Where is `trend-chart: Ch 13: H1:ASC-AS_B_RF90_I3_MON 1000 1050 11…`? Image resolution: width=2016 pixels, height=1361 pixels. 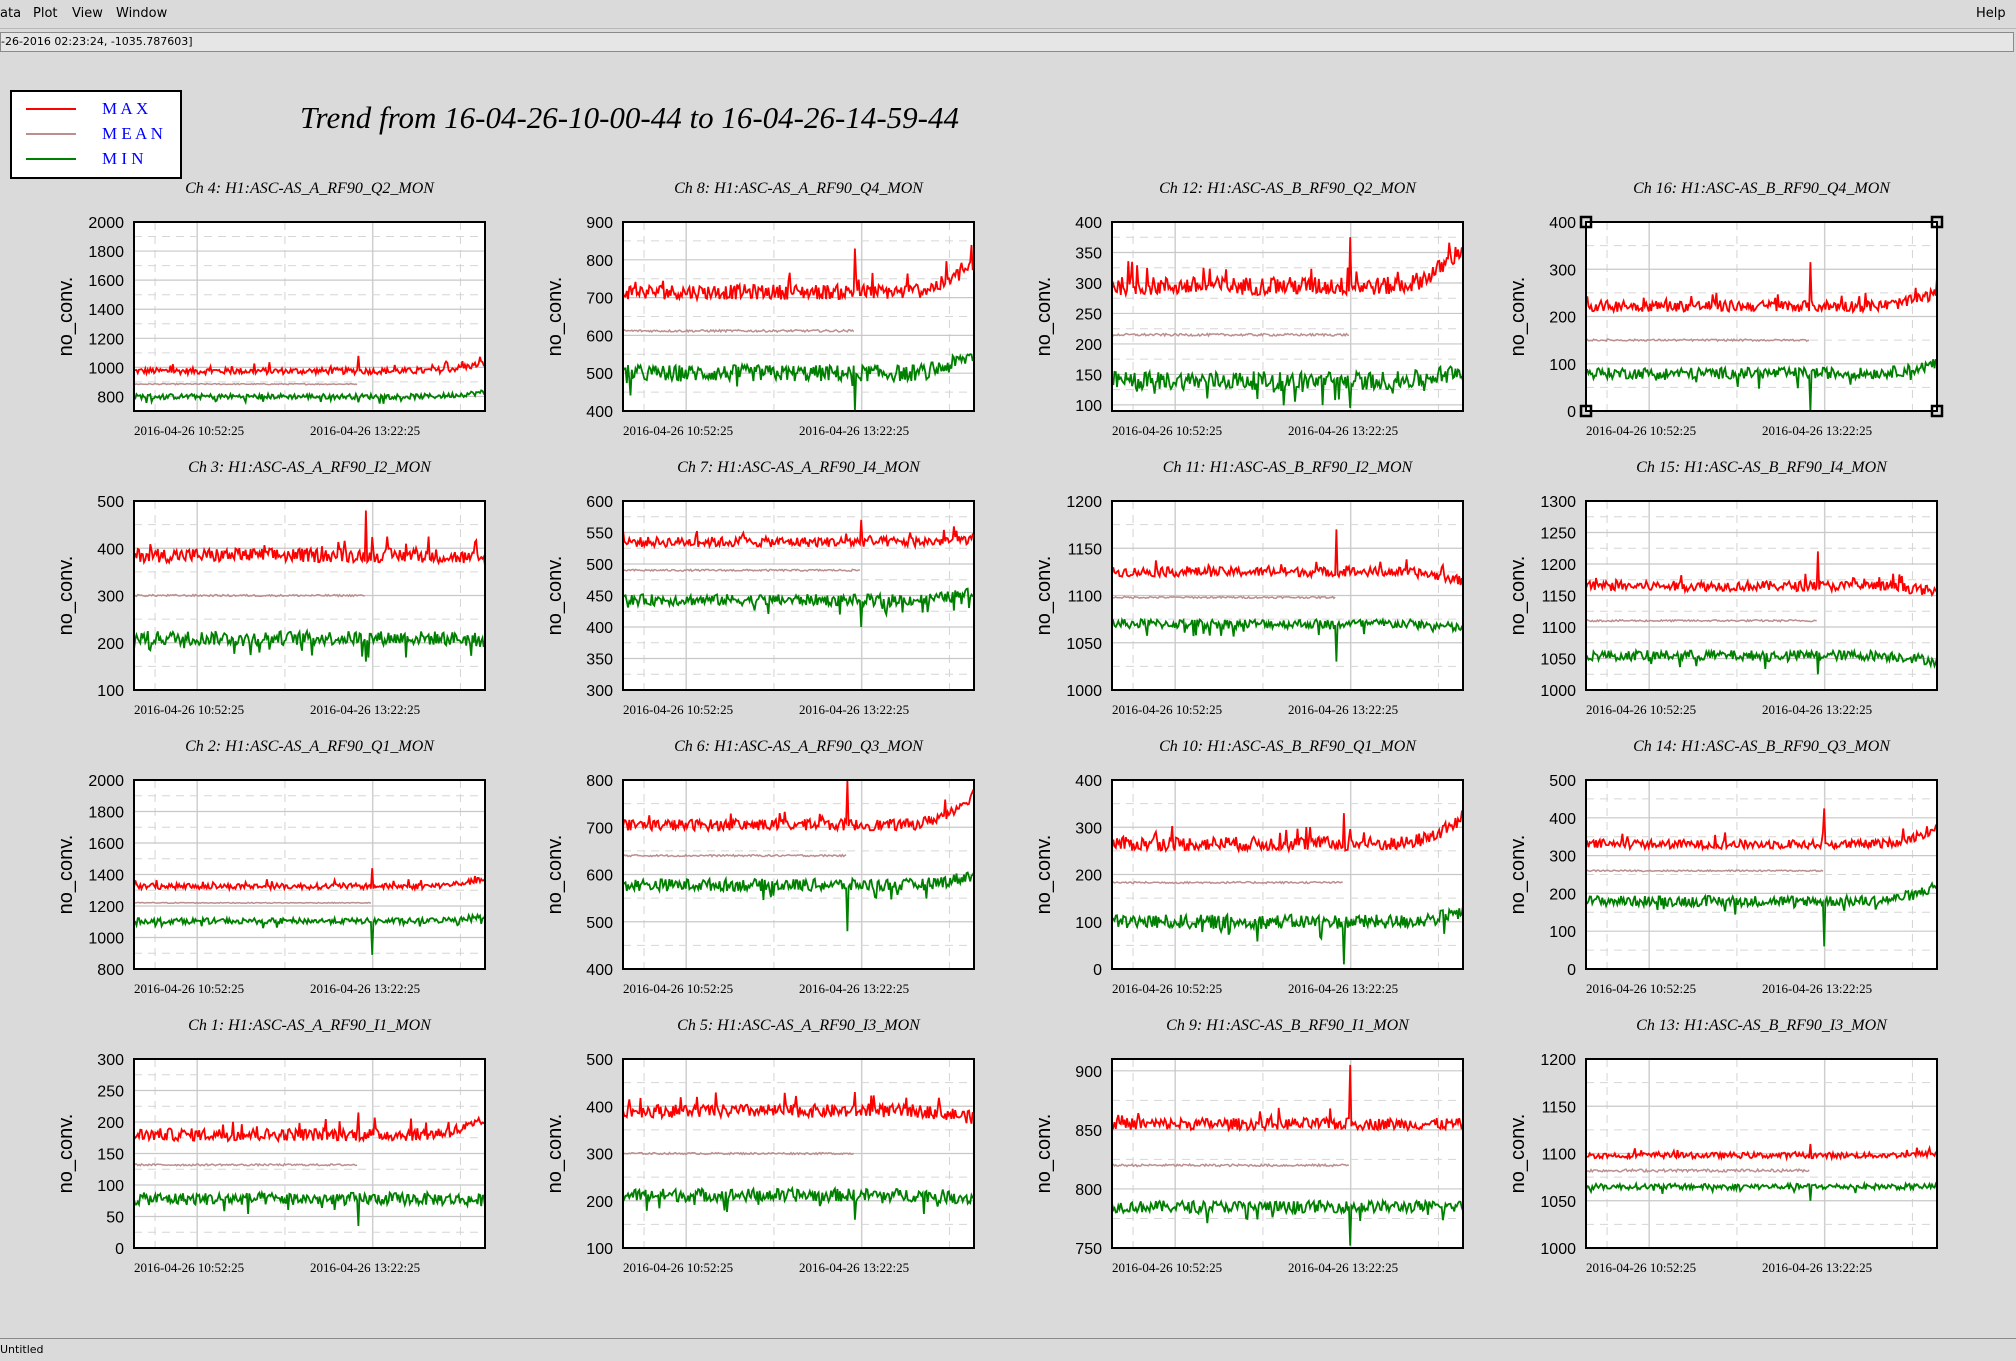
trend-chart: Ch 13: H1:ASC-AS_B_RF90_I3_MON 1000 1050 11… is located at coordinates (1722, 1146).